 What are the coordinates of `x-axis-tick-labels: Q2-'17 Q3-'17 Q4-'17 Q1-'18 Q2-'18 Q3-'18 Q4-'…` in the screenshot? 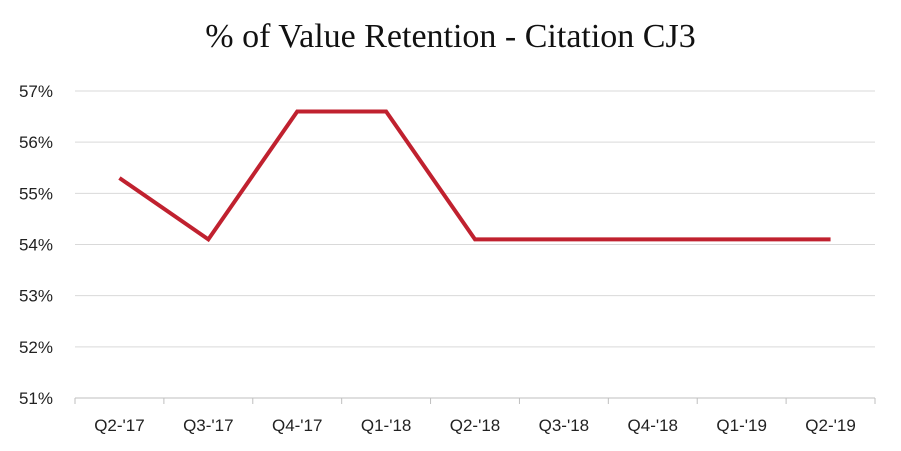 It's located at (475, 425).